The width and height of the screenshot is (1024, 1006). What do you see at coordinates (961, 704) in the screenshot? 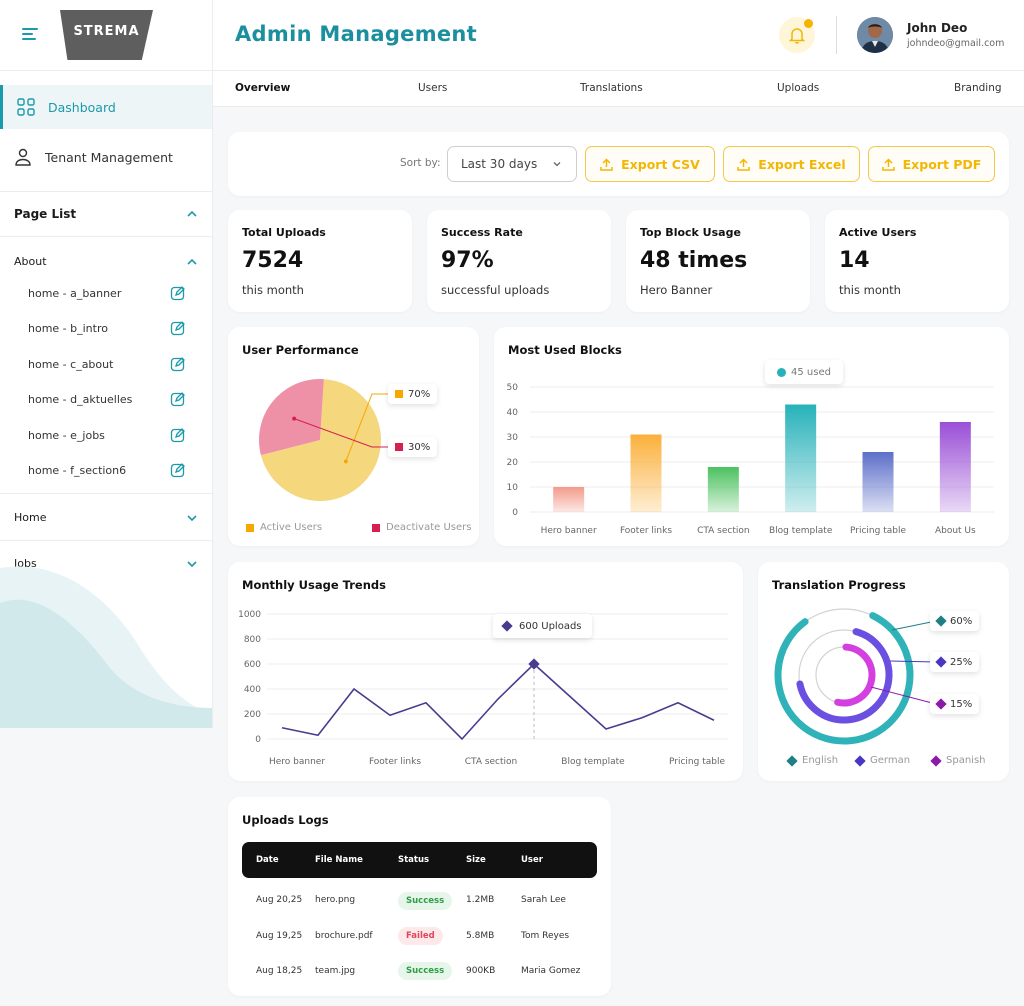
I see `callout-value: 15%` at bounding box center [961, 704].